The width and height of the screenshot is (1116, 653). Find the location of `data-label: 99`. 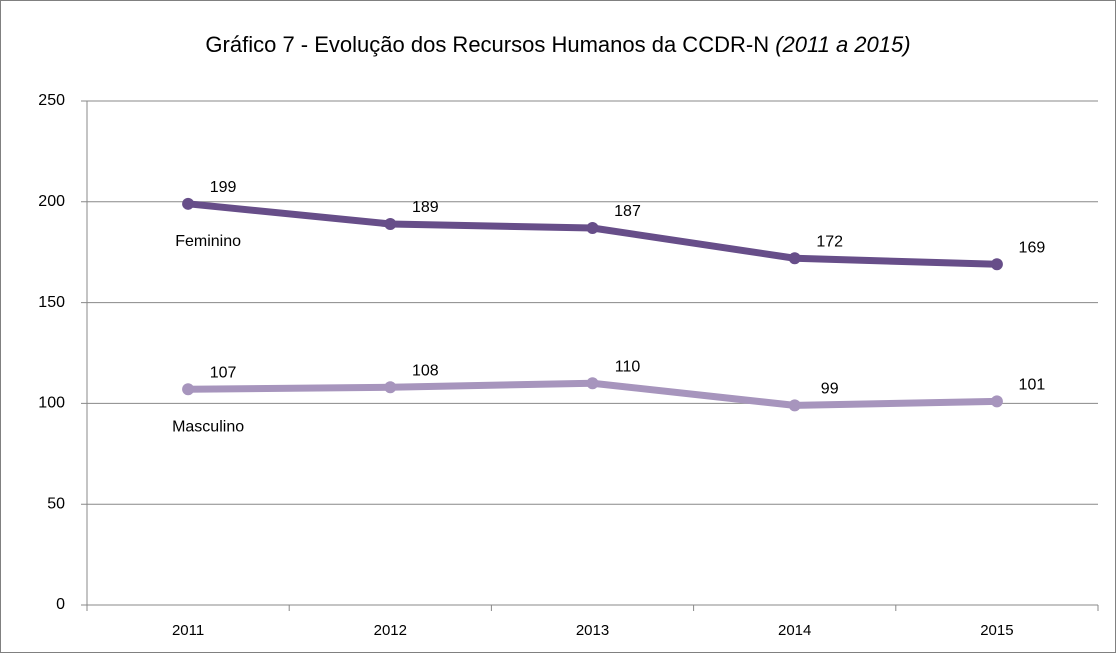

data-label: 99 is located at coordinates (830, 389).